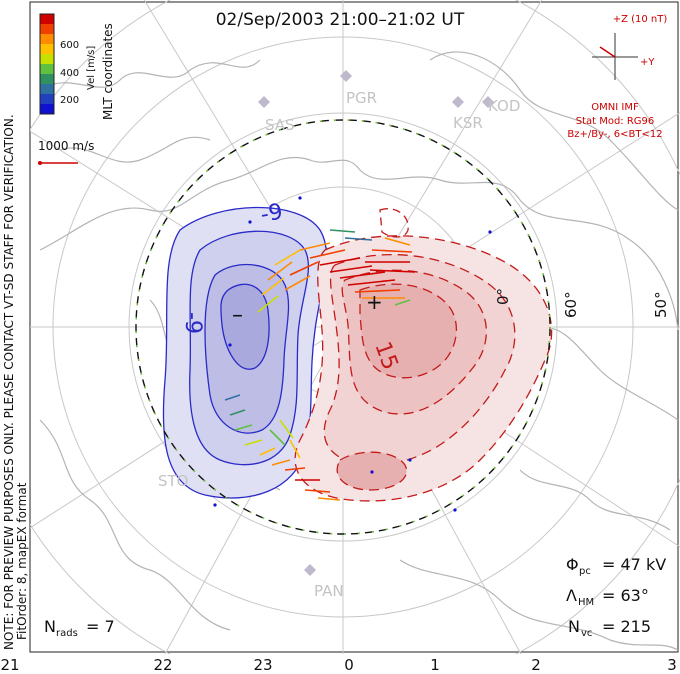 This screenshot has height=674, width=680. What do you see at coordinates (614, 134) in the screenshot?
I see `imf-condition: Bz+/By-, 6<BT<12` at bounding box center [614, 134].